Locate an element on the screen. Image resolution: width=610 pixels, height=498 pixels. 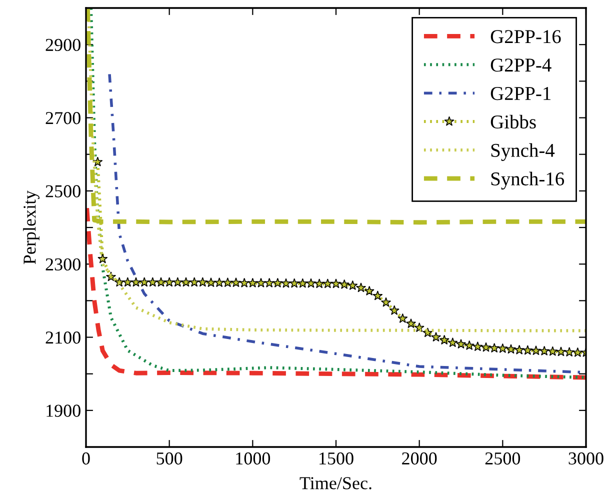
x-tick-label: 1000 is located at coordinates (253, 458).